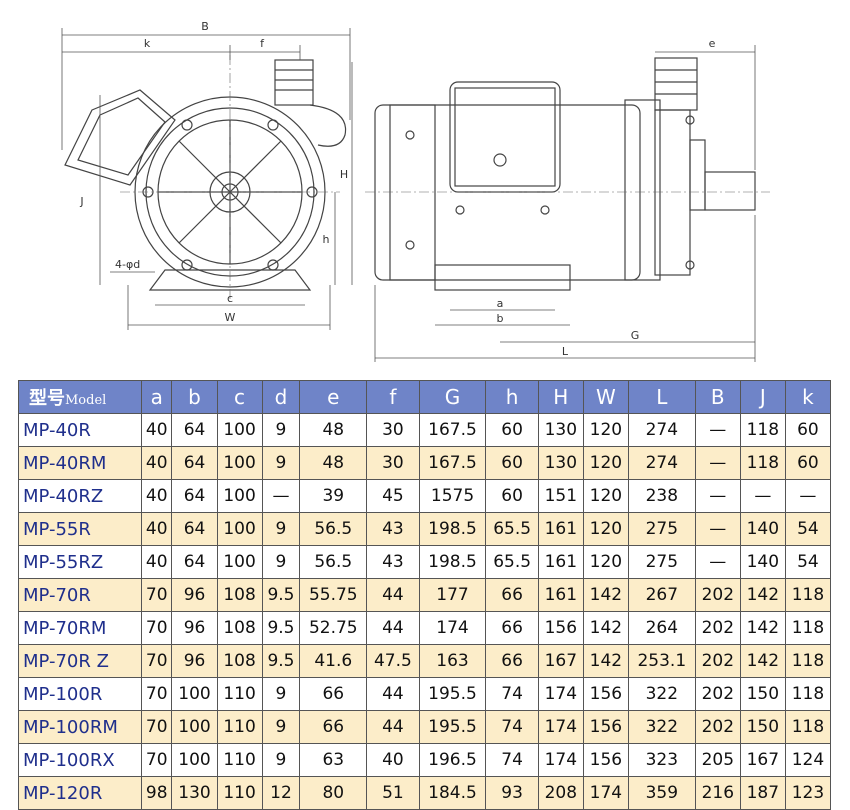 This screenshot has width=850, height=810. Describe the element at coordinates (452, 529) in the screenshot. I see `value-cell: 198.5` at that location.